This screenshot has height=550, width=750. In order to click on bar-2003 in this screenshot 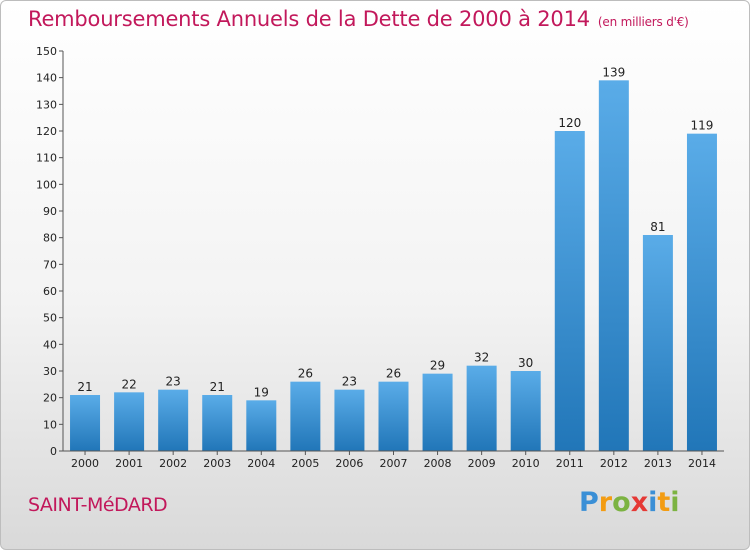, I will do `click(217, 423)`.